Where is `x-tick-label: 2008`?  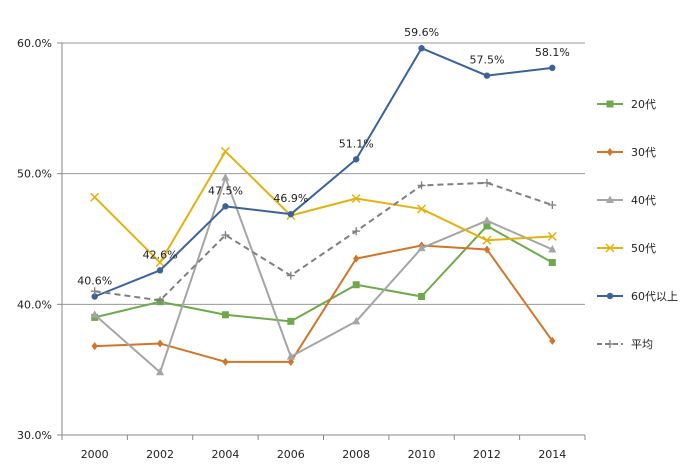 x-tick-label: 2008 is located at coordinates (356, 454).